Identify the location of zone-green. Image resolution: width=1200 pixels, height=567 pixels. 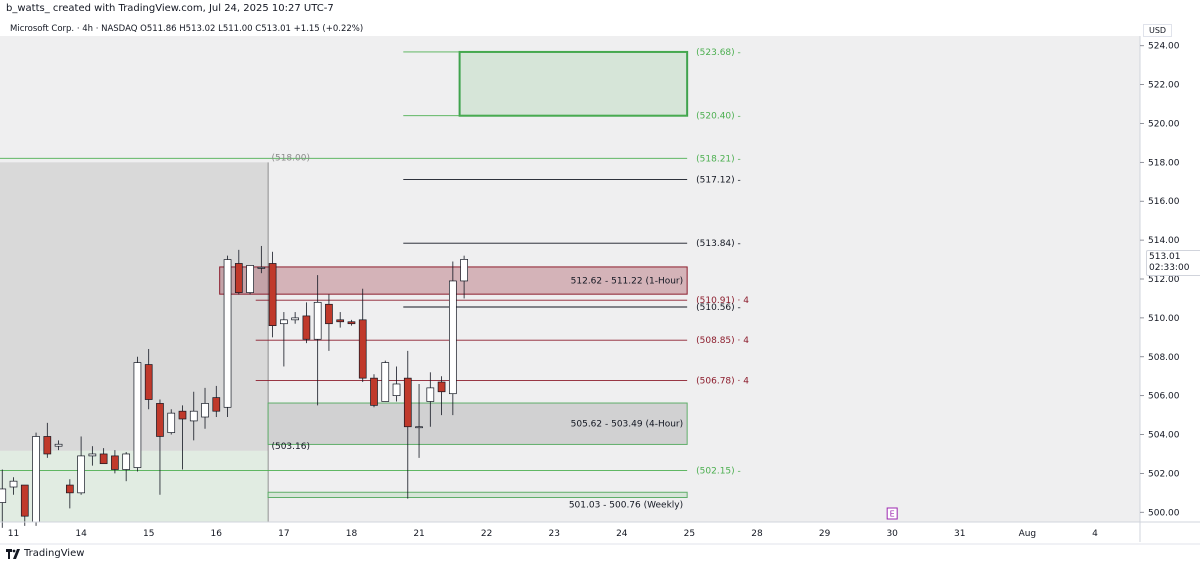
(477, 495).